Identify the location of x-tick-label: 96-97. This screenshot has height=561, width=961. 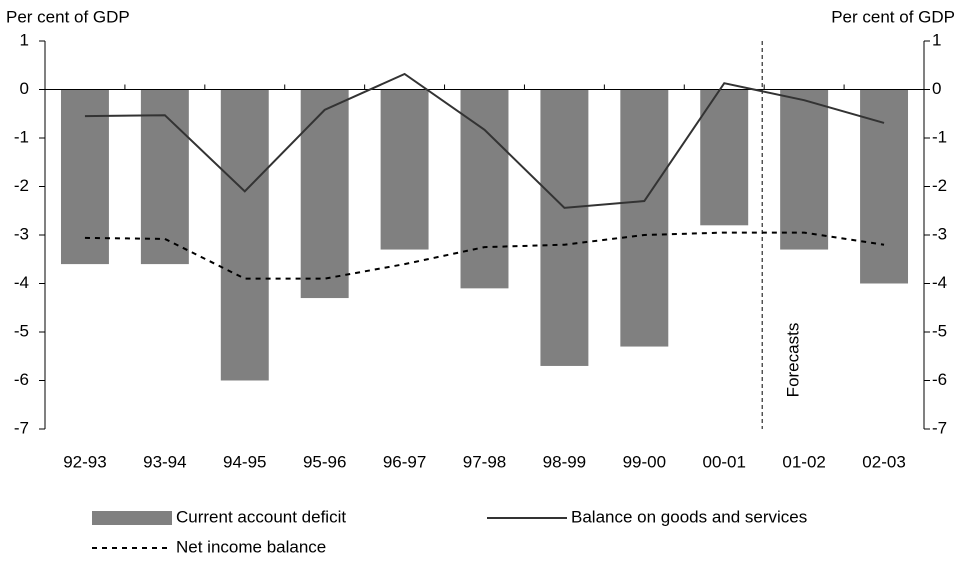
(404, 461).